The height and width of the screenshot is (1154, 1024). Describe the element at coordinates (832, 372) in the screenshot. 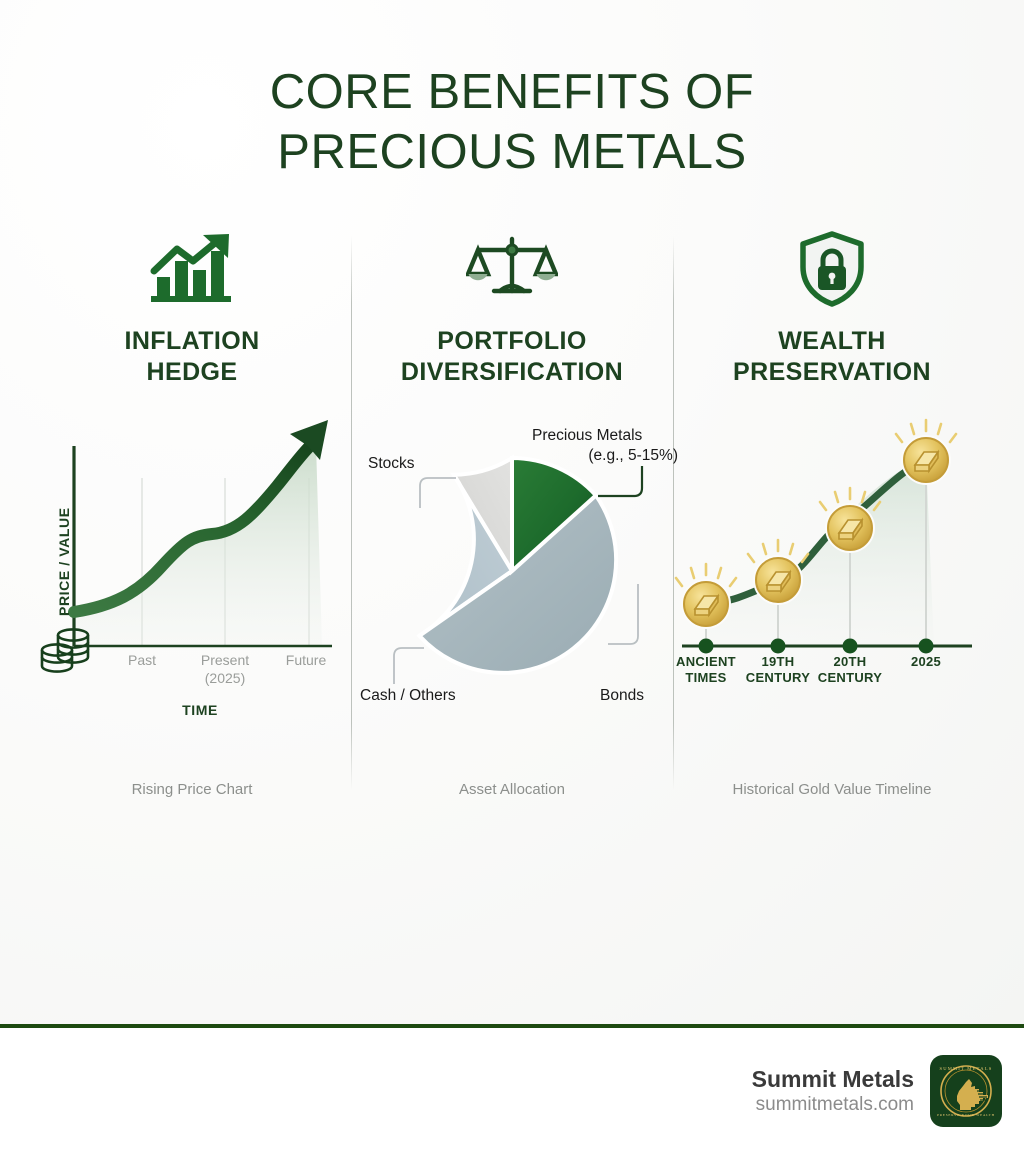

I see `benefit-title-line-2: PRESERVATION` at that location.